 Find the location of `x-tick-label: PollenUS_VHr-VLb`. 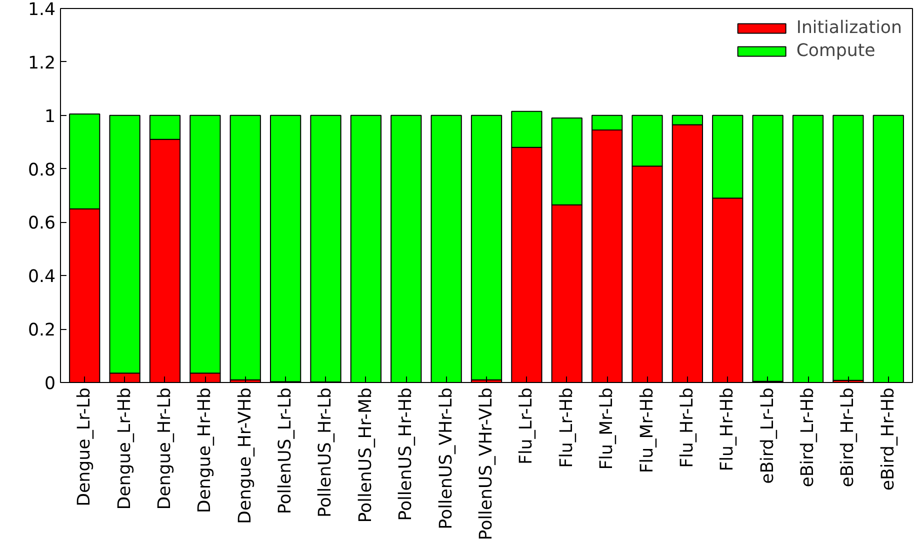

x-tick-label: PollenUS_VHr-VLb is located at coordinates (486, 463).